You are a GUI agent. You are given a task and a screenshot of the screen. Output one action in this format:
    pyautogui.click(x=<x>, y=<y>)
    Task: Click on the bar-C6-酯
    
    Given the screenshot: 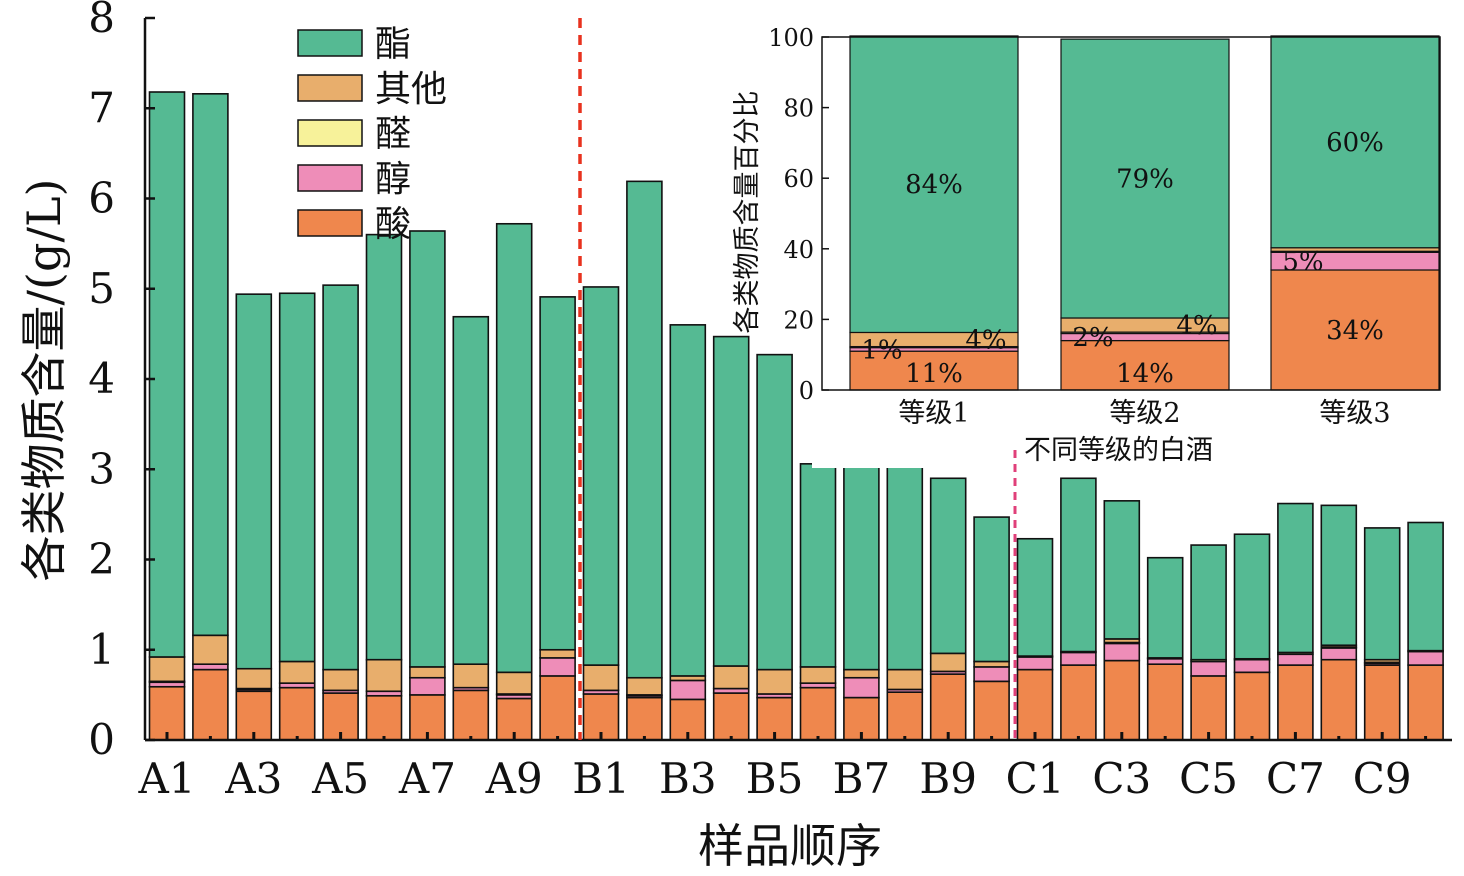 What is the action you would take?
    pyautogui.click(x=1252, y=596)
    